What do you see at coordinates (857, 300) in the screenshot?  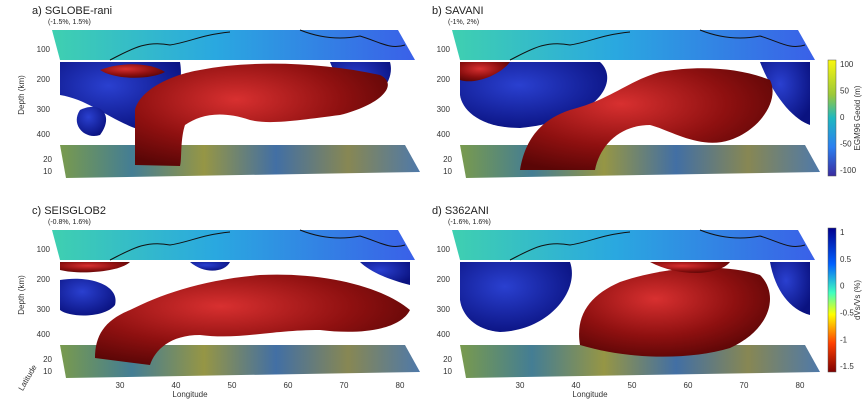 I see `colorbar-label: dVs/Vs (%)` at bounding box center [857, 300].